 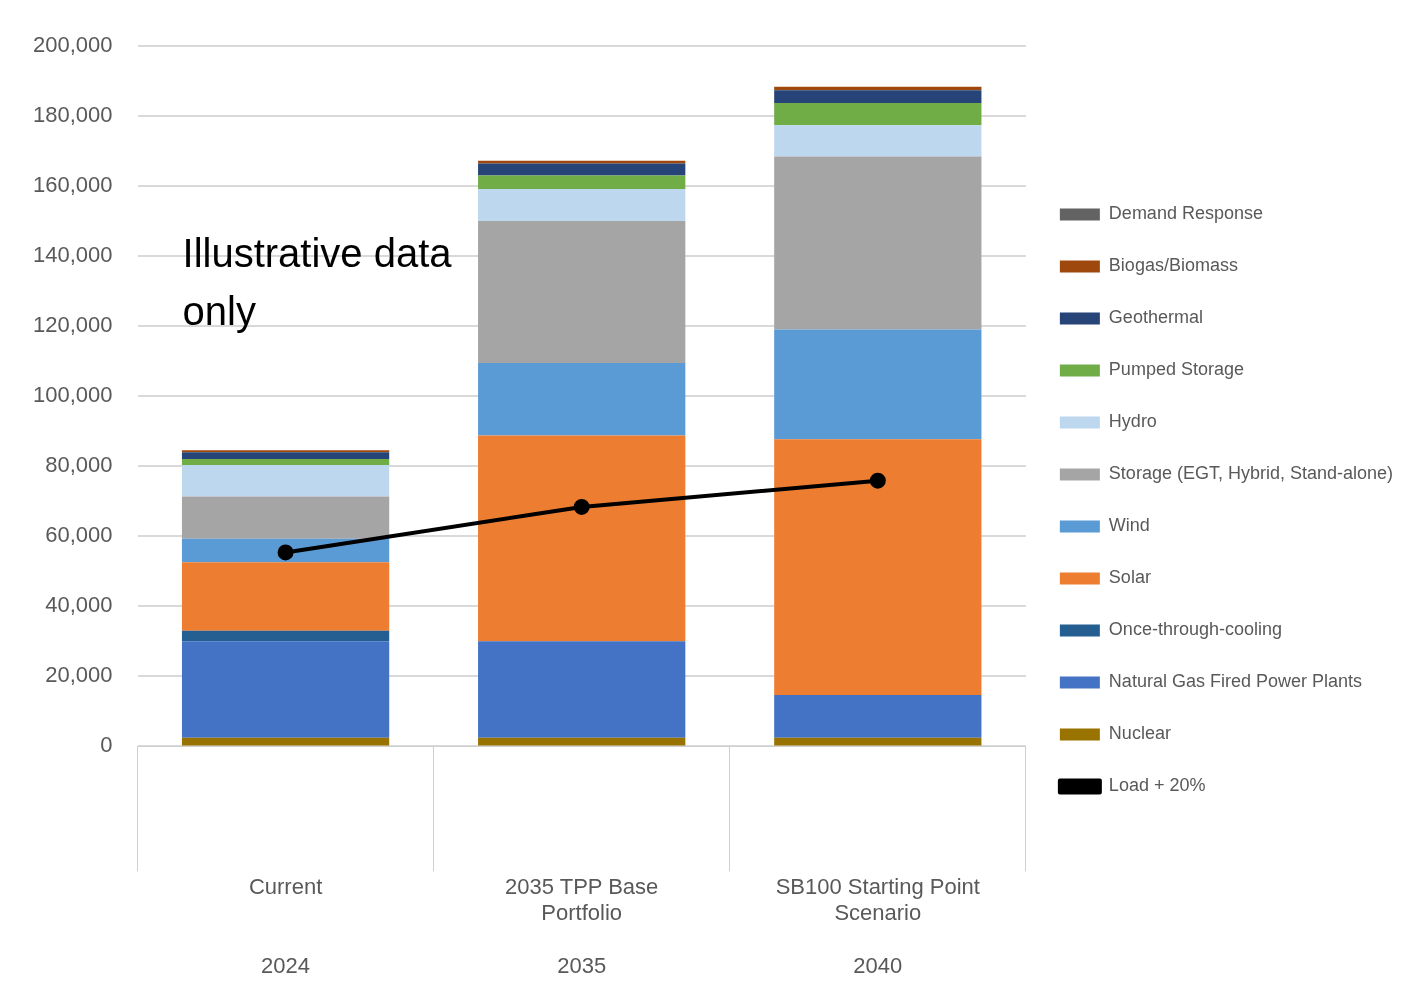 What do you see at coordinates (1173, 265) in the screenshot?
I see `legend-label: Biogas/Biomass` at bounding box center [1173, 265].